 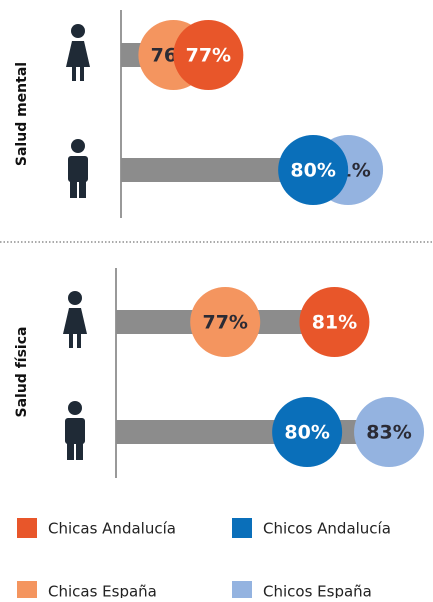 What do you see at coordinates (327, 529) in the screenshot?
I see `legend-label: Chicos Andalucía` at bounding box center [327, 529].